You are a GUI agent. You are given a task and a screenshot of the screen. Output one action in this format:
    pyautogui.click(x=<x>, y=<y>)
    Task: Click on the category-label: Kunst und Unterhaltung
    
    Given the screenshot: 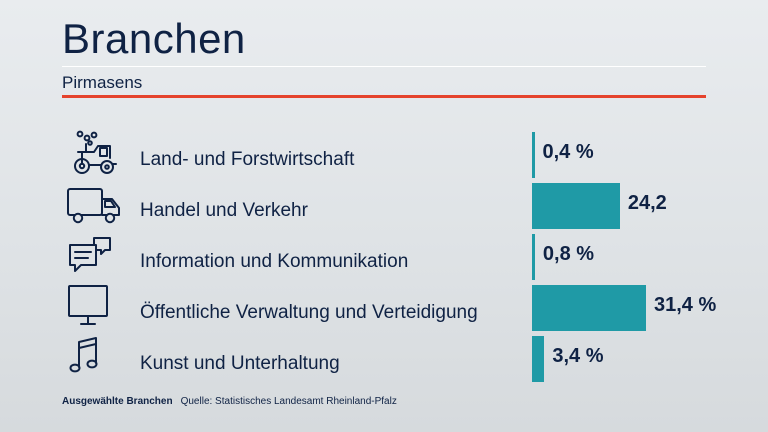 What is the action you would take?
    pyautogui.click(x=240, y=363)
    